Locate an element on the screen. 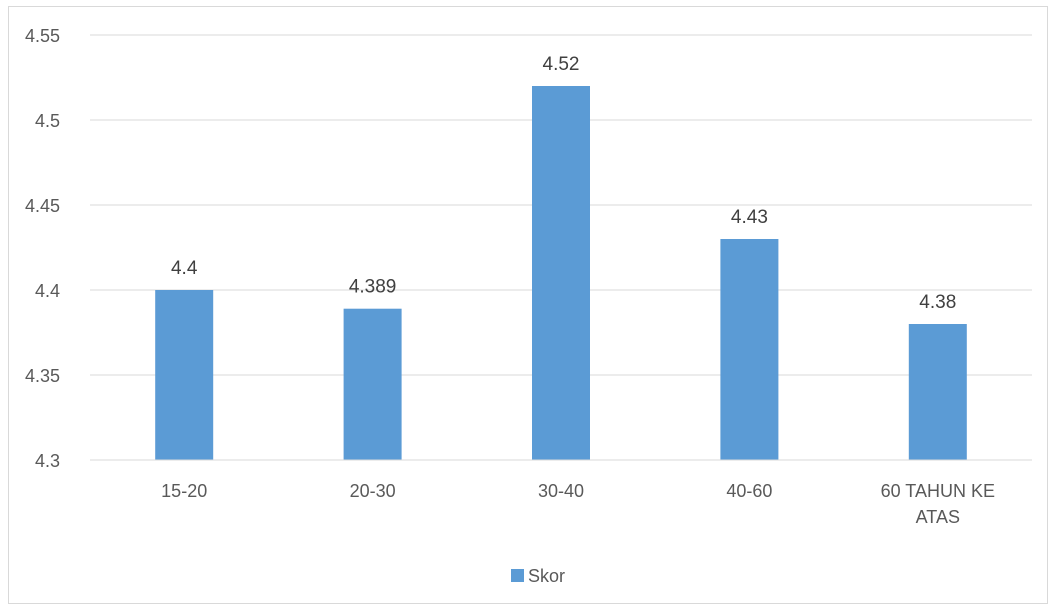 This screenshot has width=1056, height=608. data-label: 4.38 is located at coordinates (937, 302).